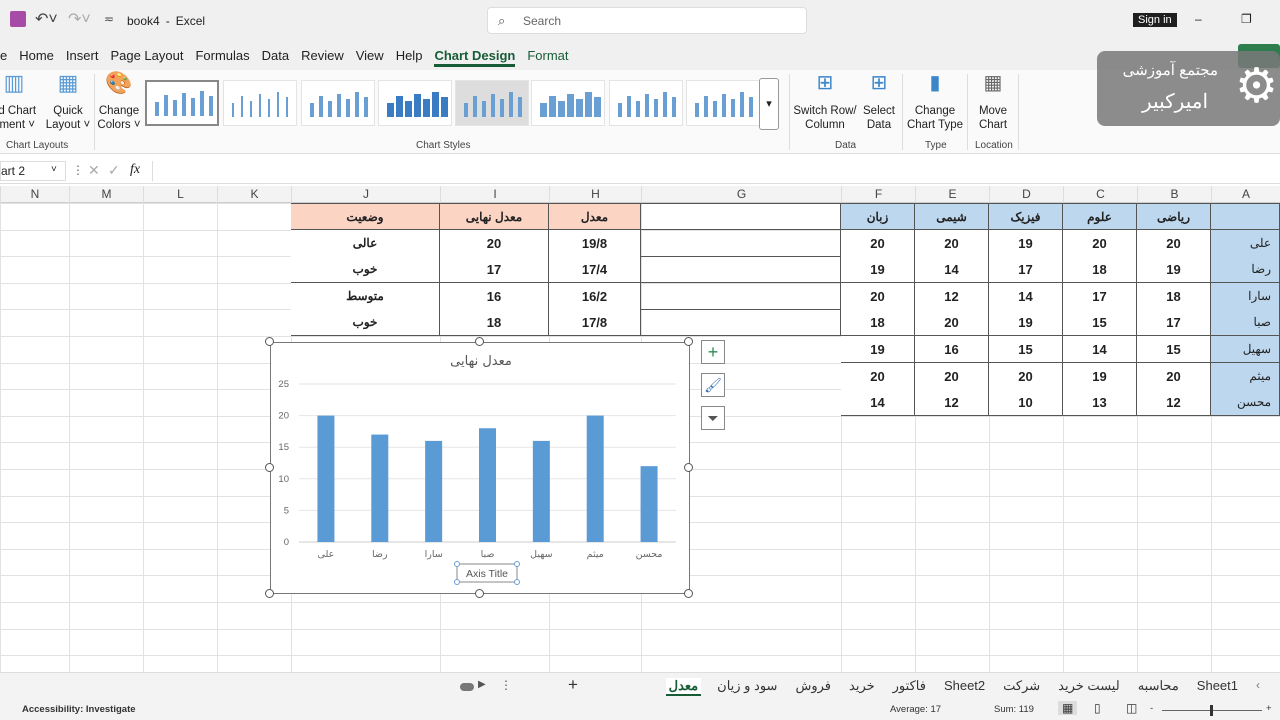 Image resolution: width=1280 pixels, height=720 pixels. Describe the element at coordinates (825, 102) in the screenshot. I see `switch-row-column-button: ⊞ Switch Row/Column` at that location.